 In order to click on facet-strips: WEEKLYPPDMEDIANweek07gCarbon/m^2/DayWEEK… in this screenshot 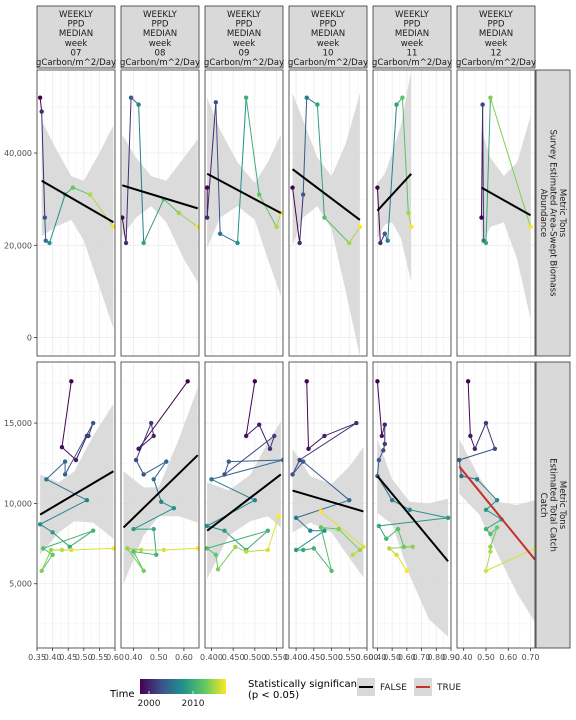, I will do `click(286, 37)`.